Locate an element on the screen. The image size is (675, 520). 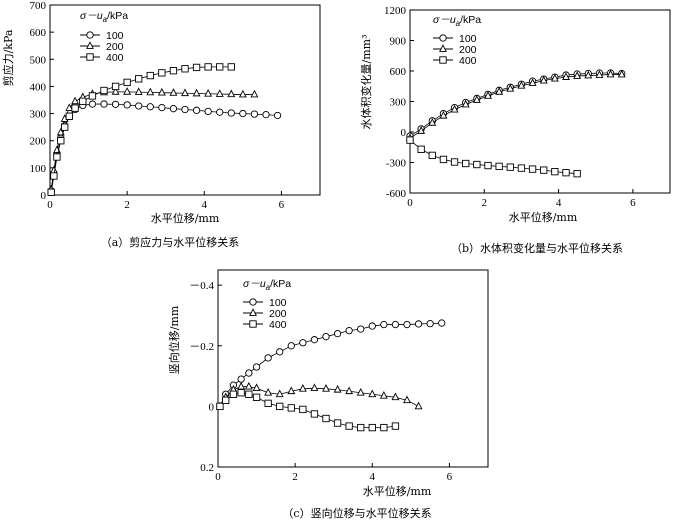
y-tick-label: 700 is located at coordinates (38, 6).